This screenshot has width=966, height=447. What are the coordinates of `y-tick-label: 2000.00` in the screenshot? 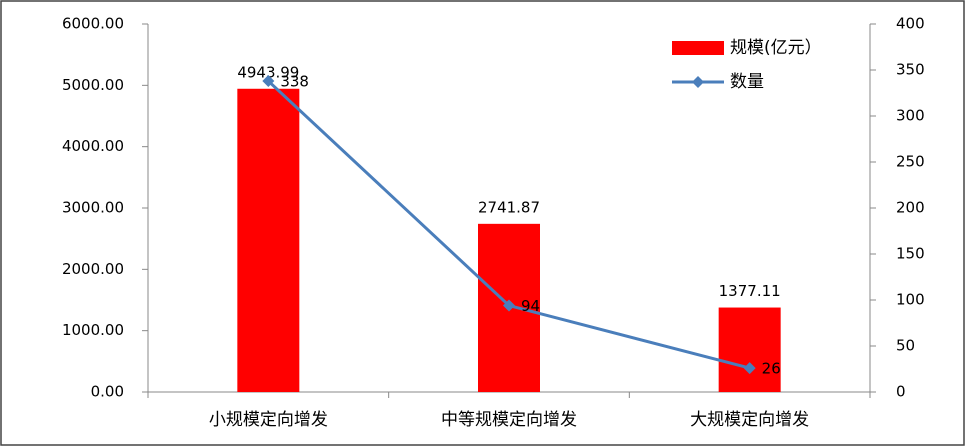 It's located at (93, 269).